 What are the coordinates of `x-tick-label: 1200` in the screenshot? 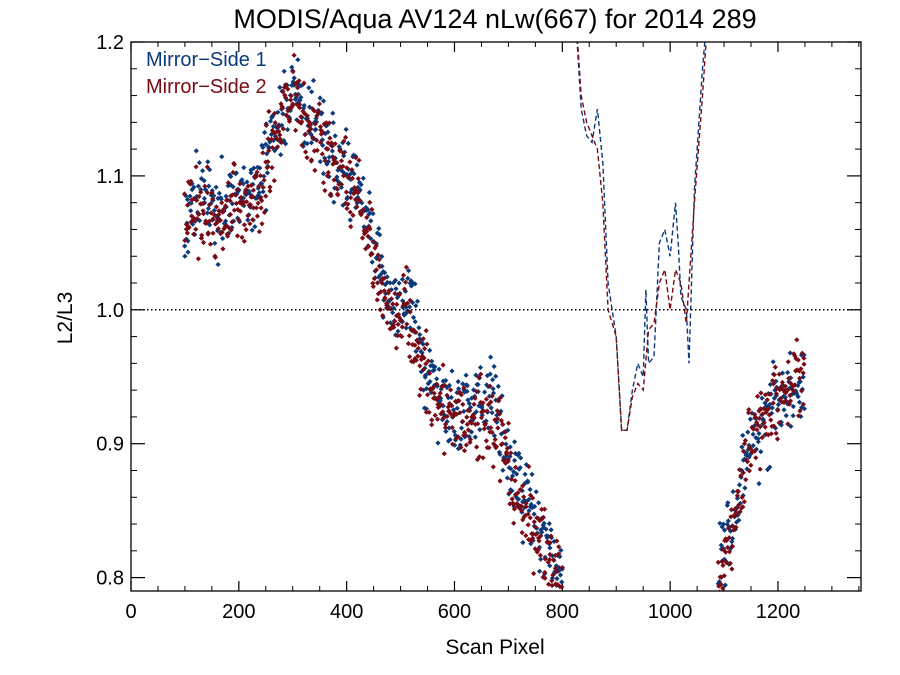 It's located at (778, 612).